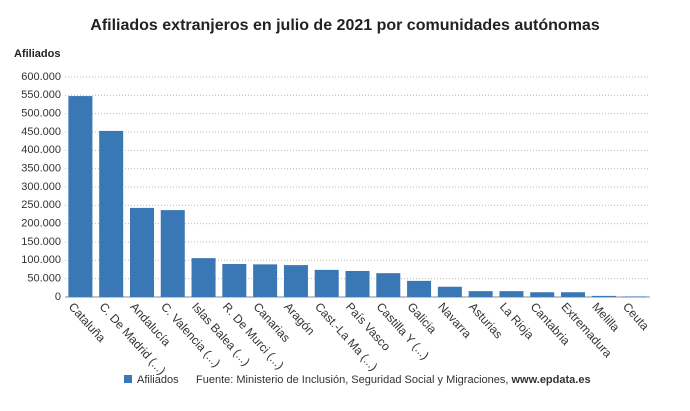 This screenshot has height=411, width=690. I want to click on y-tick-label: 300.000, so click(41, 187).